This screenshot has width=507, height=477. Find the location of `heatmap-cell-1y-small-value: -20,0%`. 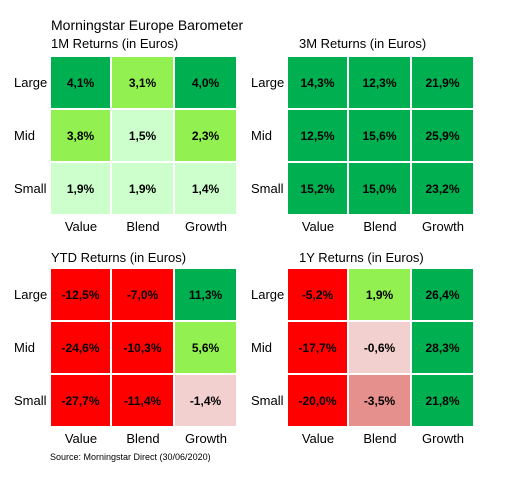

heatmap-cell-1y-small-value: -20,0% is located at coordinates (317, 400).